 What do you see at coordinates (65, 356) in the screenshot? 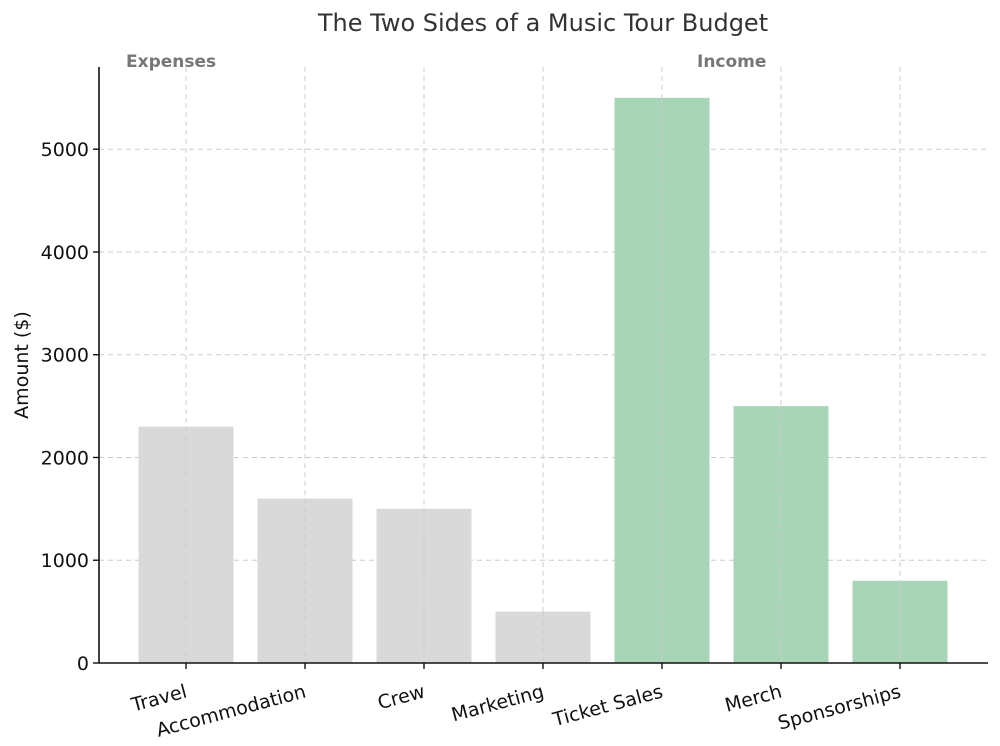
I see `y-tick-label: 3000` at bounding box center [65, 356].